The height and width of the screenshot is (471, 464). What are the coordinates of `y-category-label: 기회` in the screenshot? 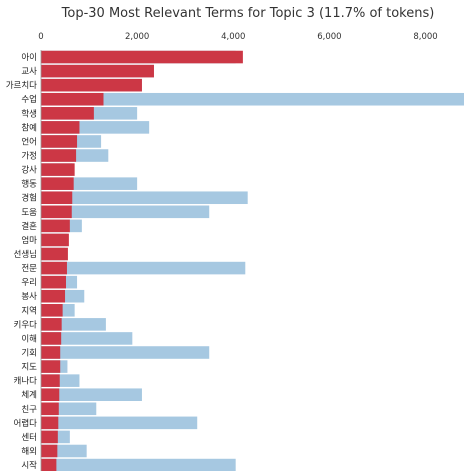 It's located at (29, 354).